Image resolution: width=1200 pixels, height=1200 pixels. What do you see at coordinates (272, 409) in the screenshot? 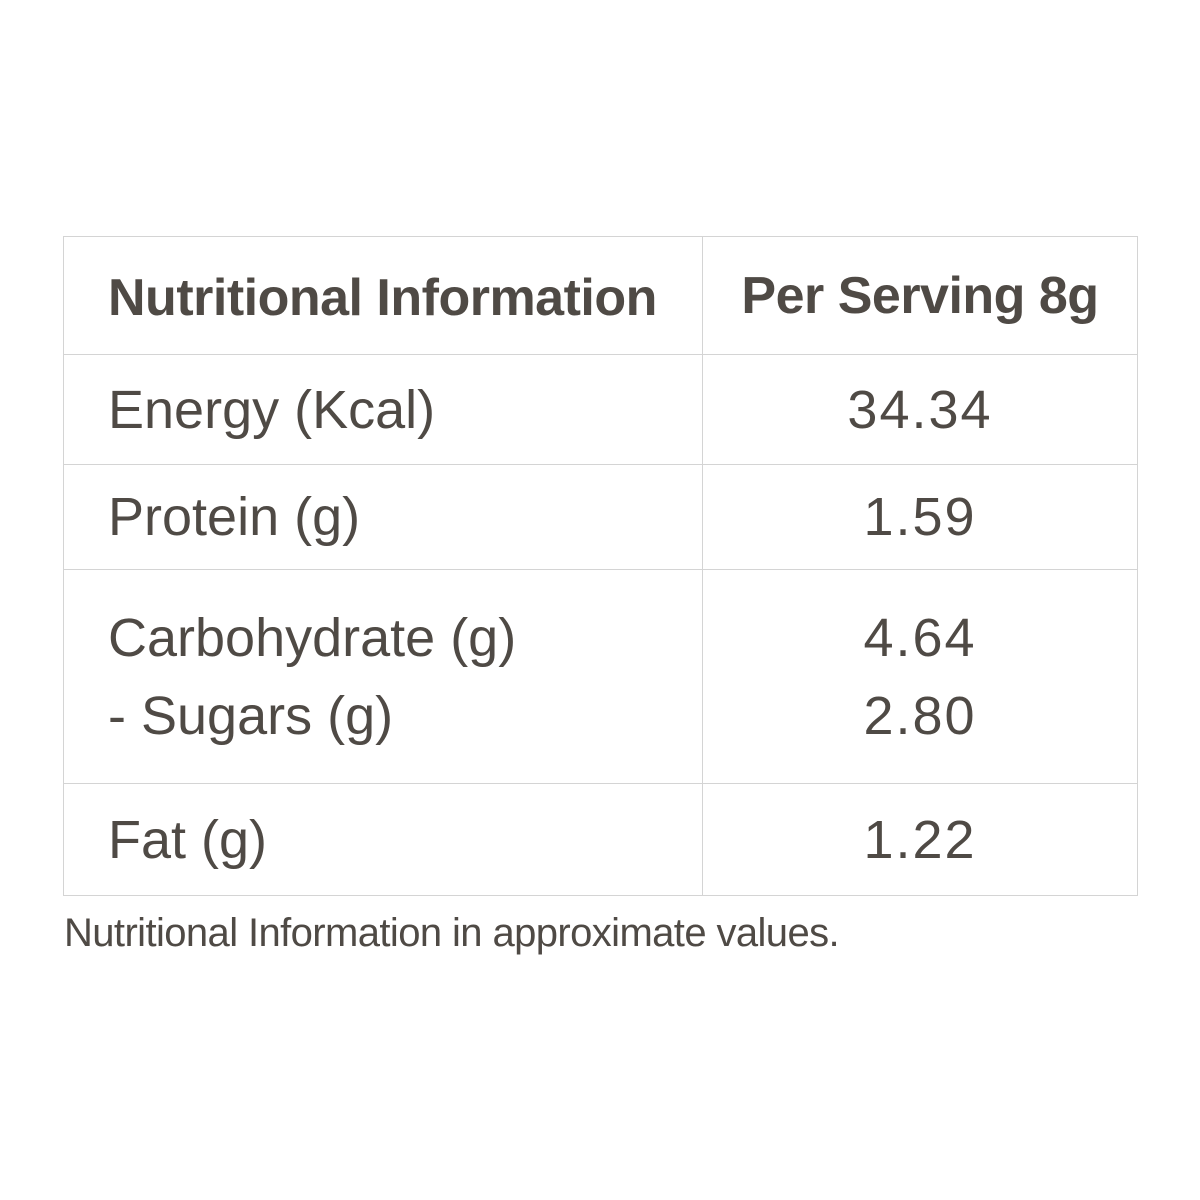
I see `energy-label: Energy (Kcal)` at bounding box center [272, 409].